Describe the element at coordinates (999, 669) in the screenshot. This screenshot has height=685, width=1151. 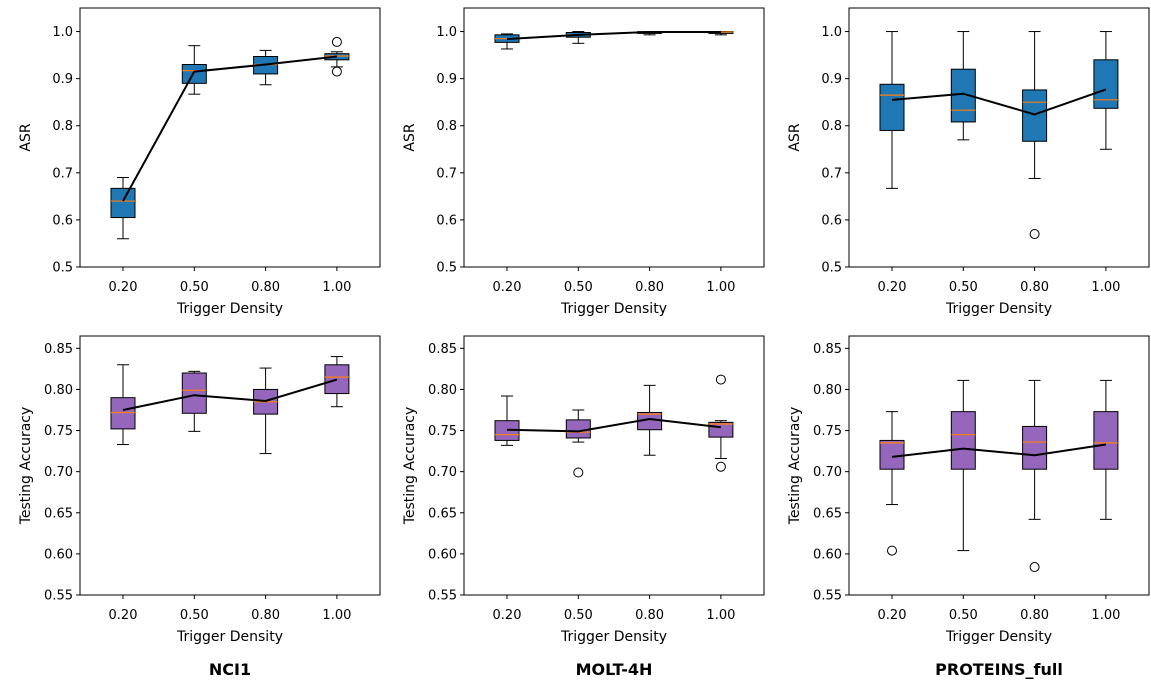
I see `column-title-proteins-full: PROTEINS_full` at that location.